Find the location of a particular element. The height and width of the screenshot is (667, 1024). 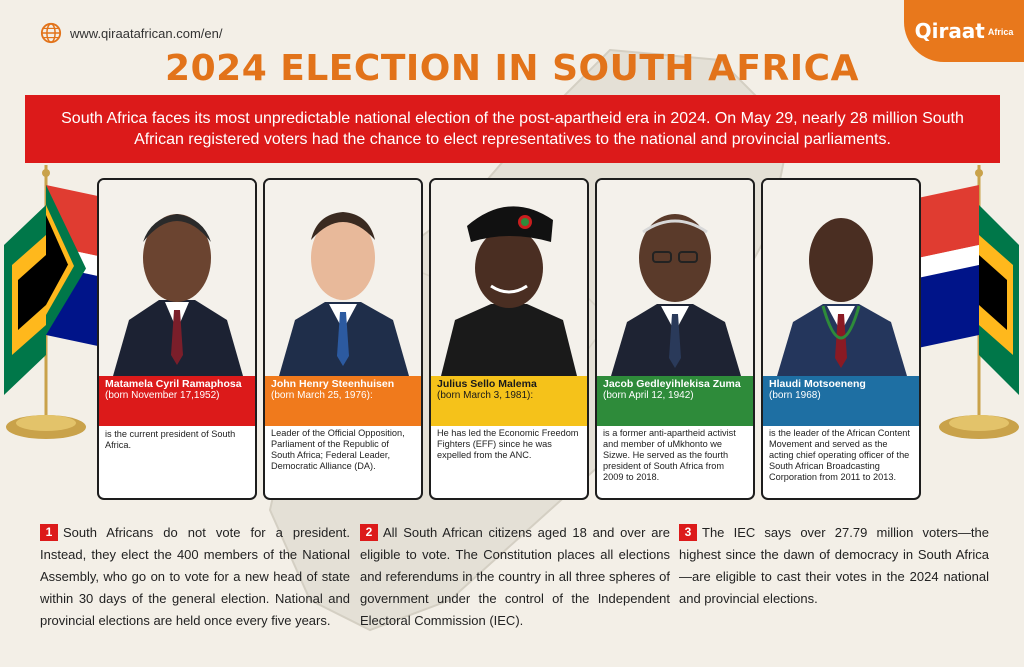

globe-icon is located at coordinates (51, 33).